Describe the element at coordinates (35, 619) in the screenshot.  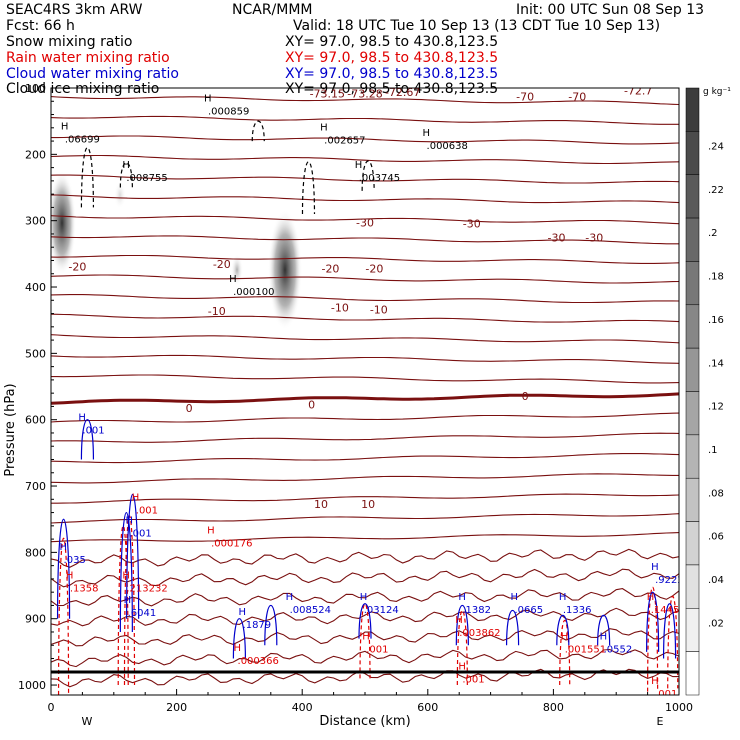
I see `y-tick-label: 900` at that location.